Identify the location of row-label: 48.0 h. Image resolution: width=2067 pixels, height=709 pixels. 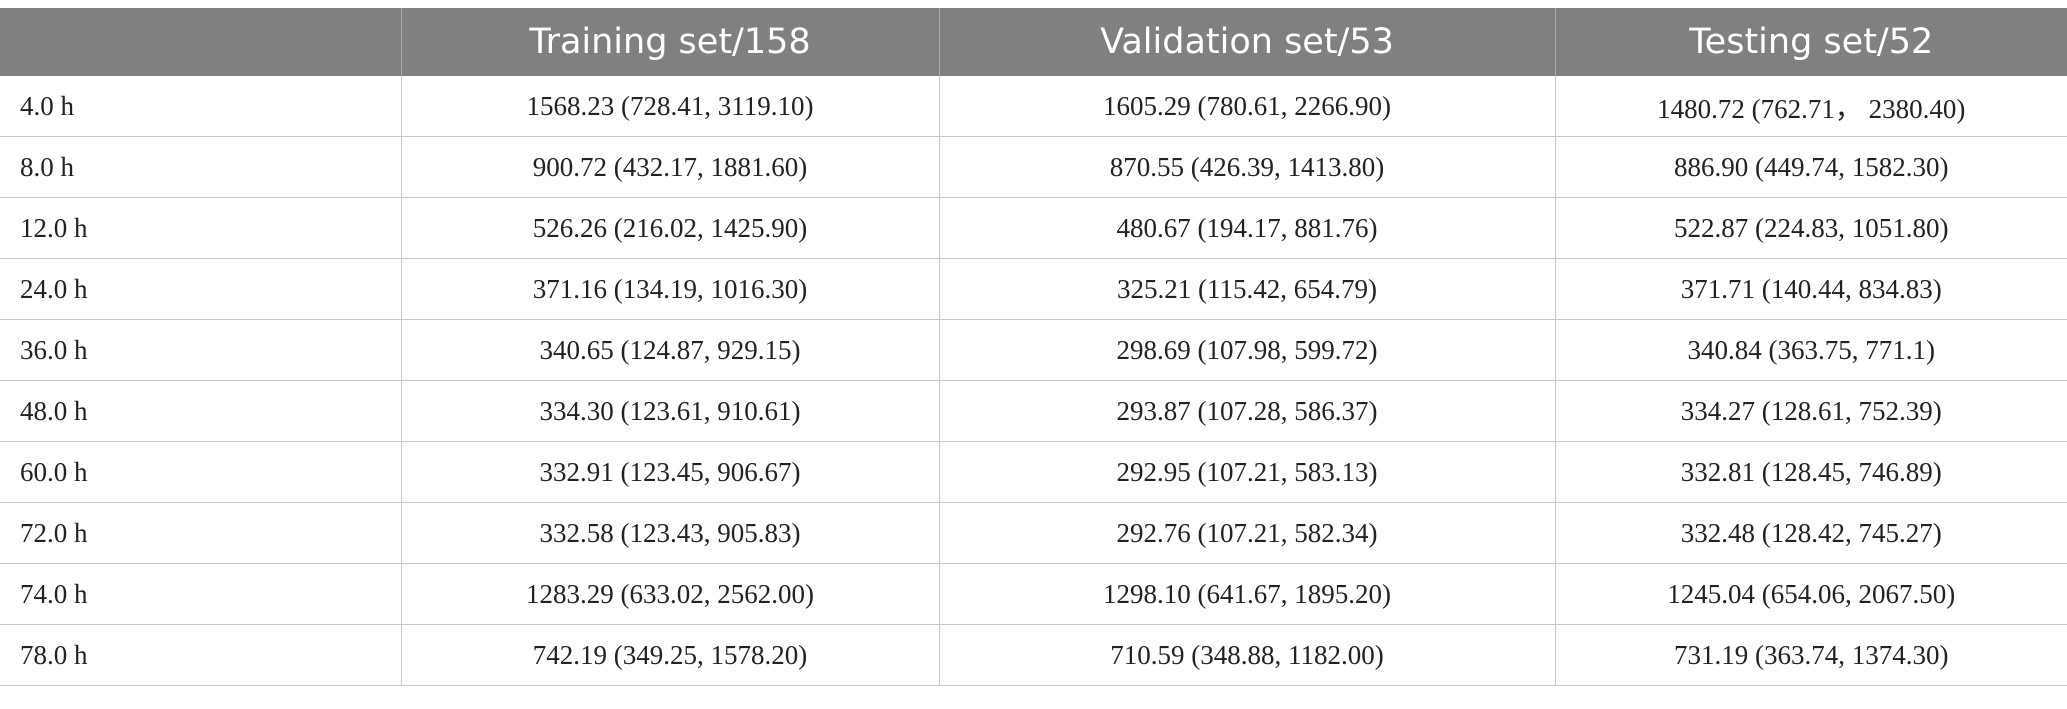
(201, 411).